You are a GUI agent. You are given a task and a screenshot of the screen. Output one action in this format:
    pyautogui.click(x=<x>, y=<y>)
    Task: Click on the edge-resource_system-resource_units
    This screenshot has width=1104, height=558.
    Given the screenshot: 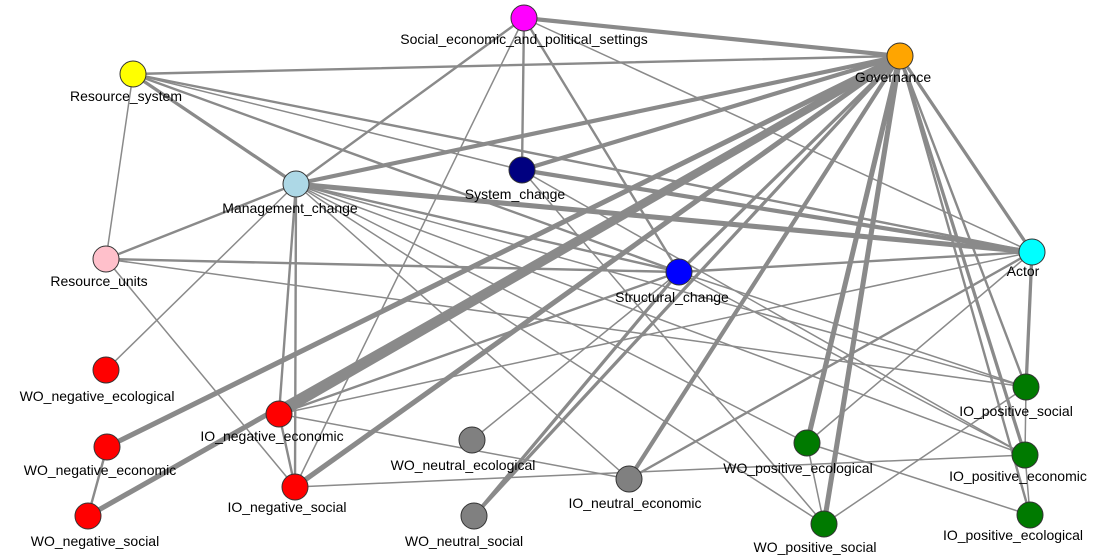 What is the action you would take?
    pyautogui.click(x=119, y=166)
    